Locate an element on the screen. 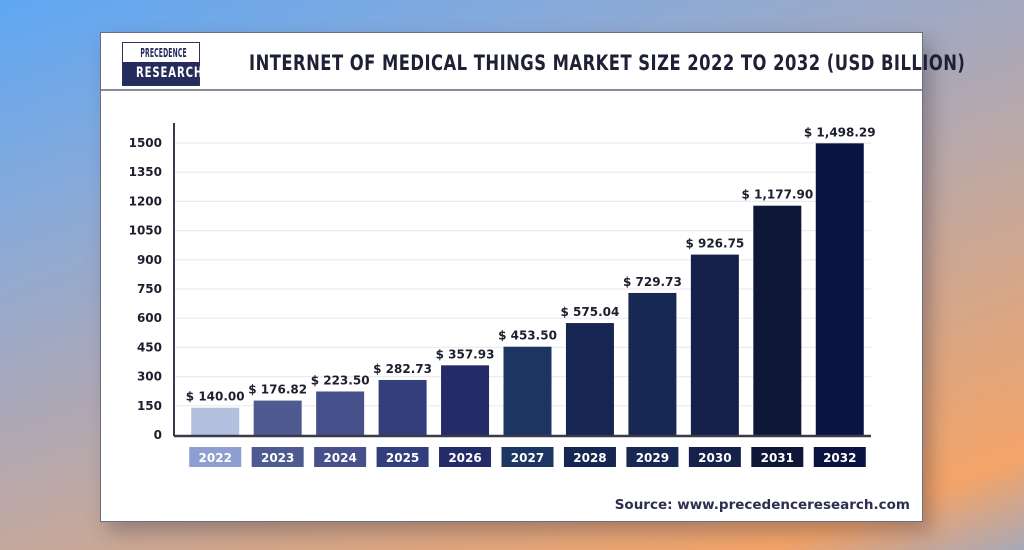 Image resolution: width=1024 pixels, height=550 pixels. x-tick-label: 2032 is located at coordinates (839, 458).